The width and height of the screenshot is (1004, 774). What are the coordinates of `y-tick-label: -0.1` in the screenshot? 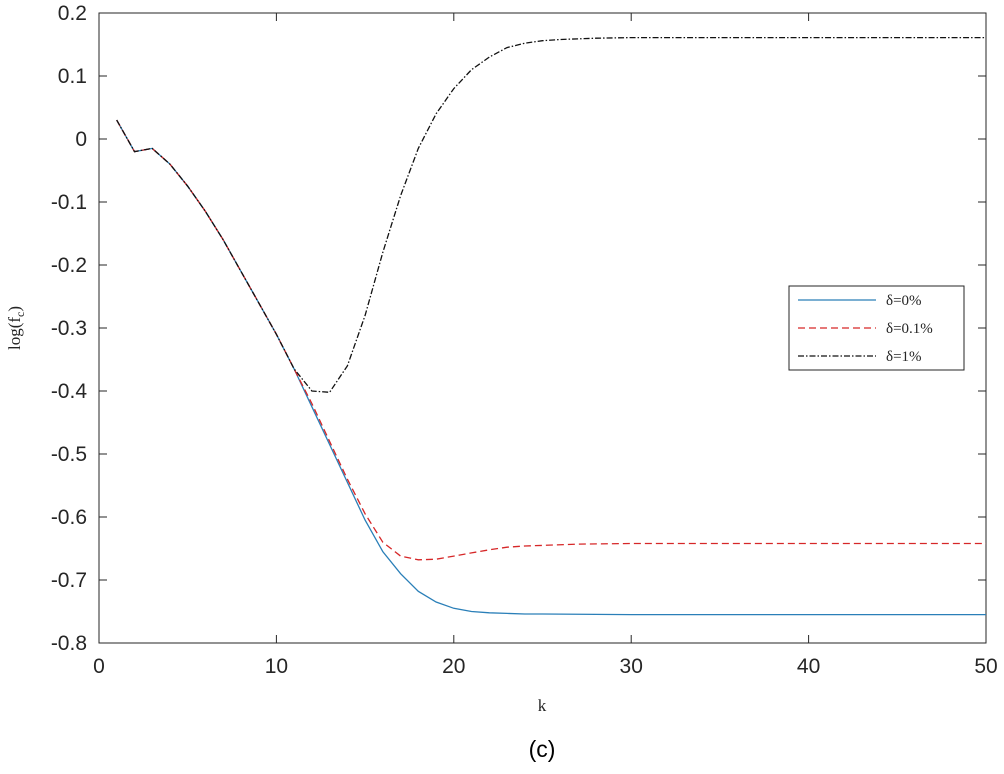 It's located at (69, 202).